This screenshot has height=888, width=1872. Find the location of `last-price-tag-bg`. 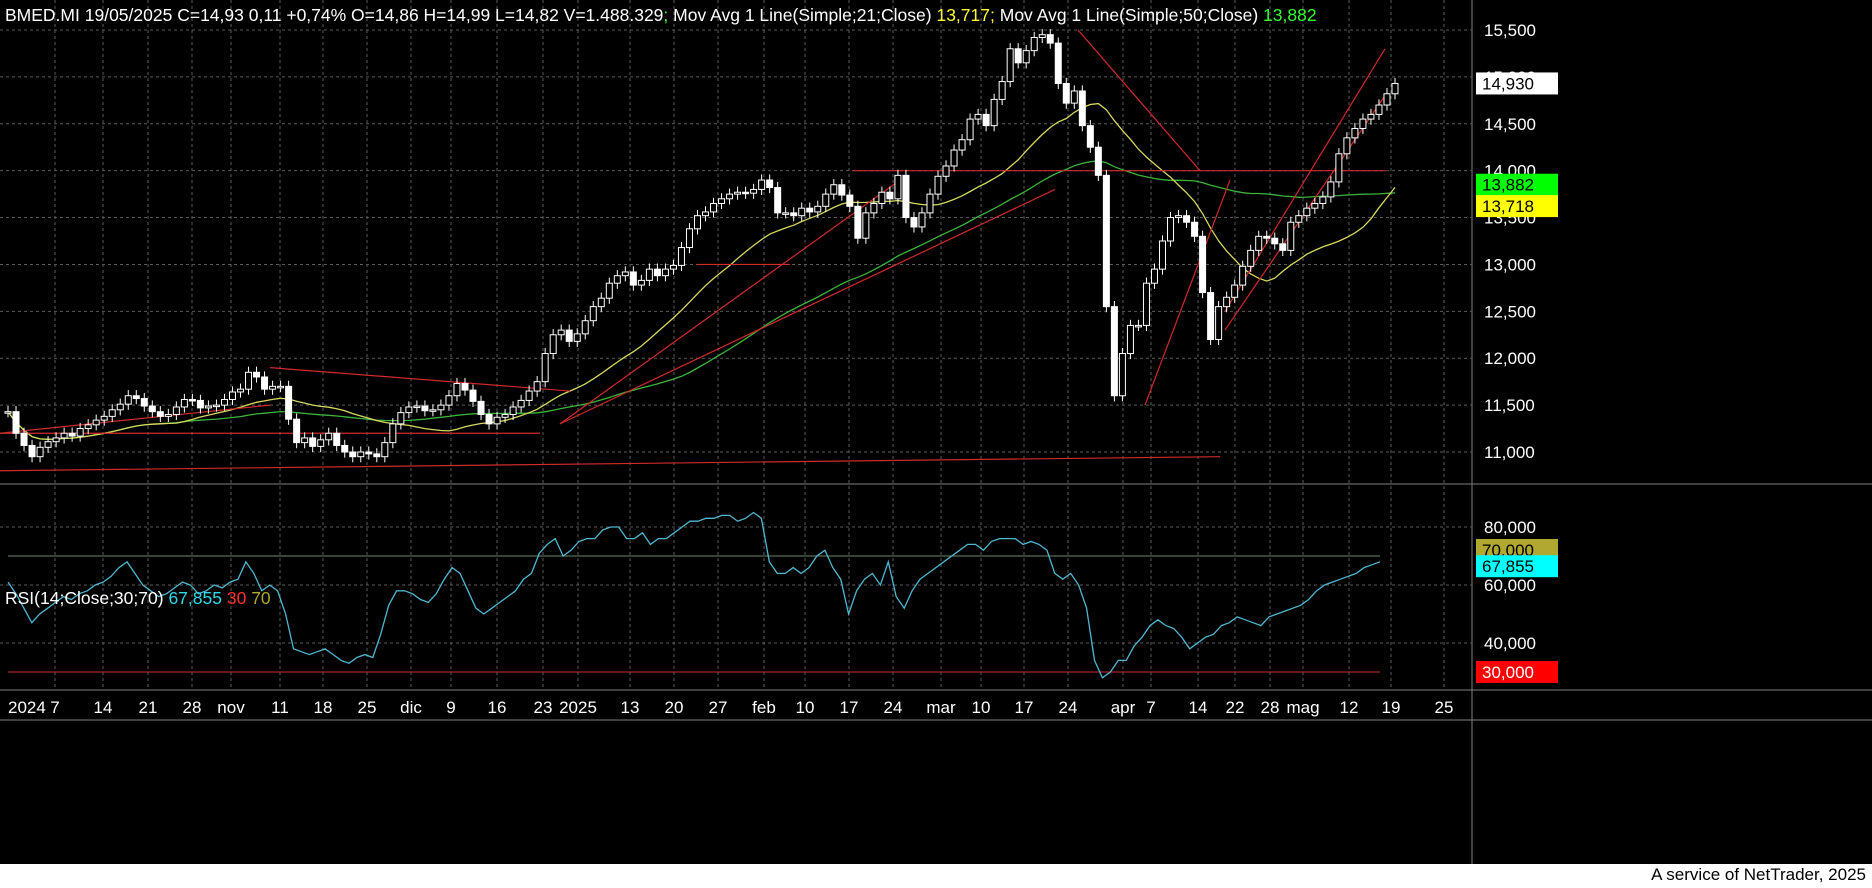

last-price-tag-bg is located at coordinates (1517, 83).